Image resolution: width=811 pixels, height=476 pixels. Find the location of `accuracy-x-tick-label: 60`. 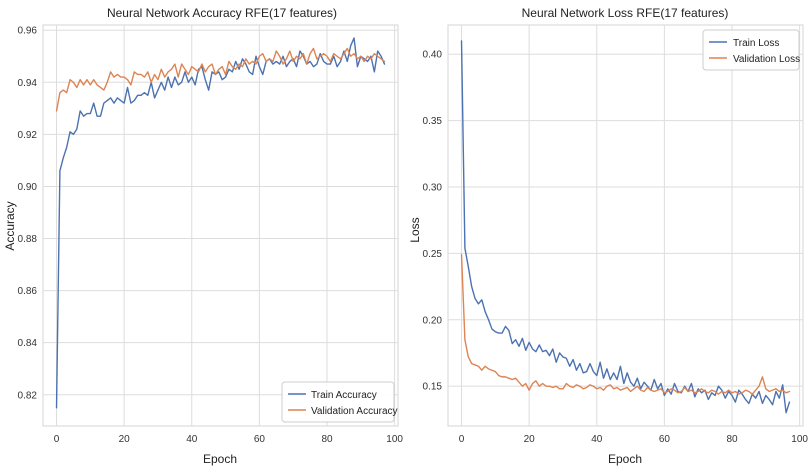

accuracy-x-tick-label: 60 is located at coordinates (260, 439).